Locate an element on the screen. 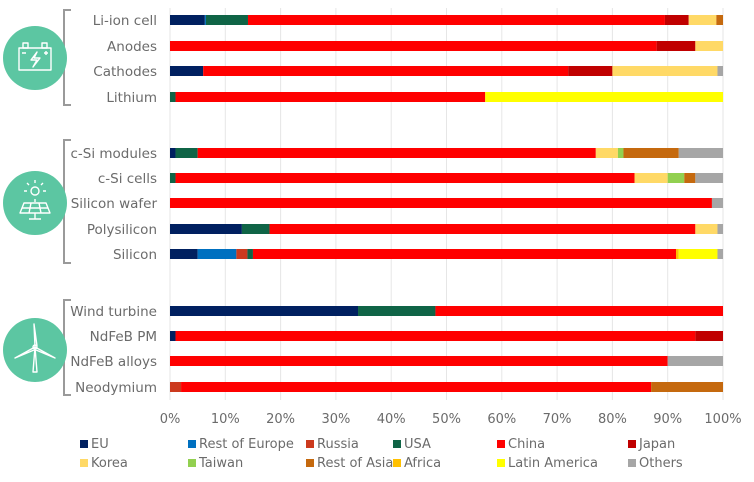 This screenshot has height=482, width=754. legend-item: China is located at coordinates (521, 444).